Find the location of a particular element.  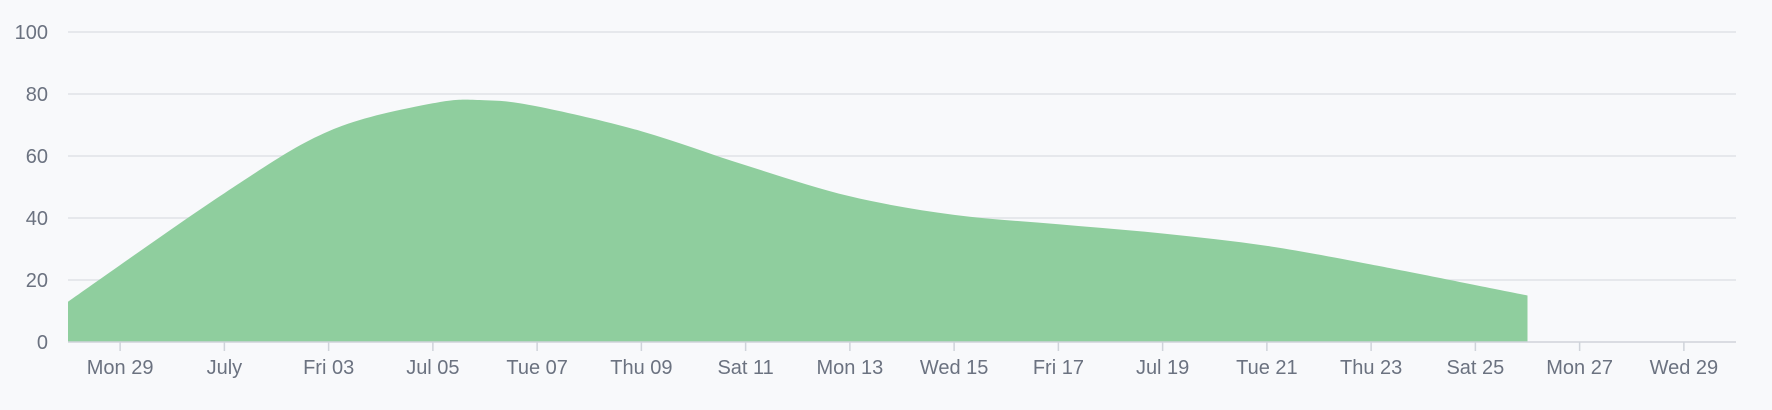

y-axis: 0 20 40 60 80 100 is located at coordinates (31, 188).